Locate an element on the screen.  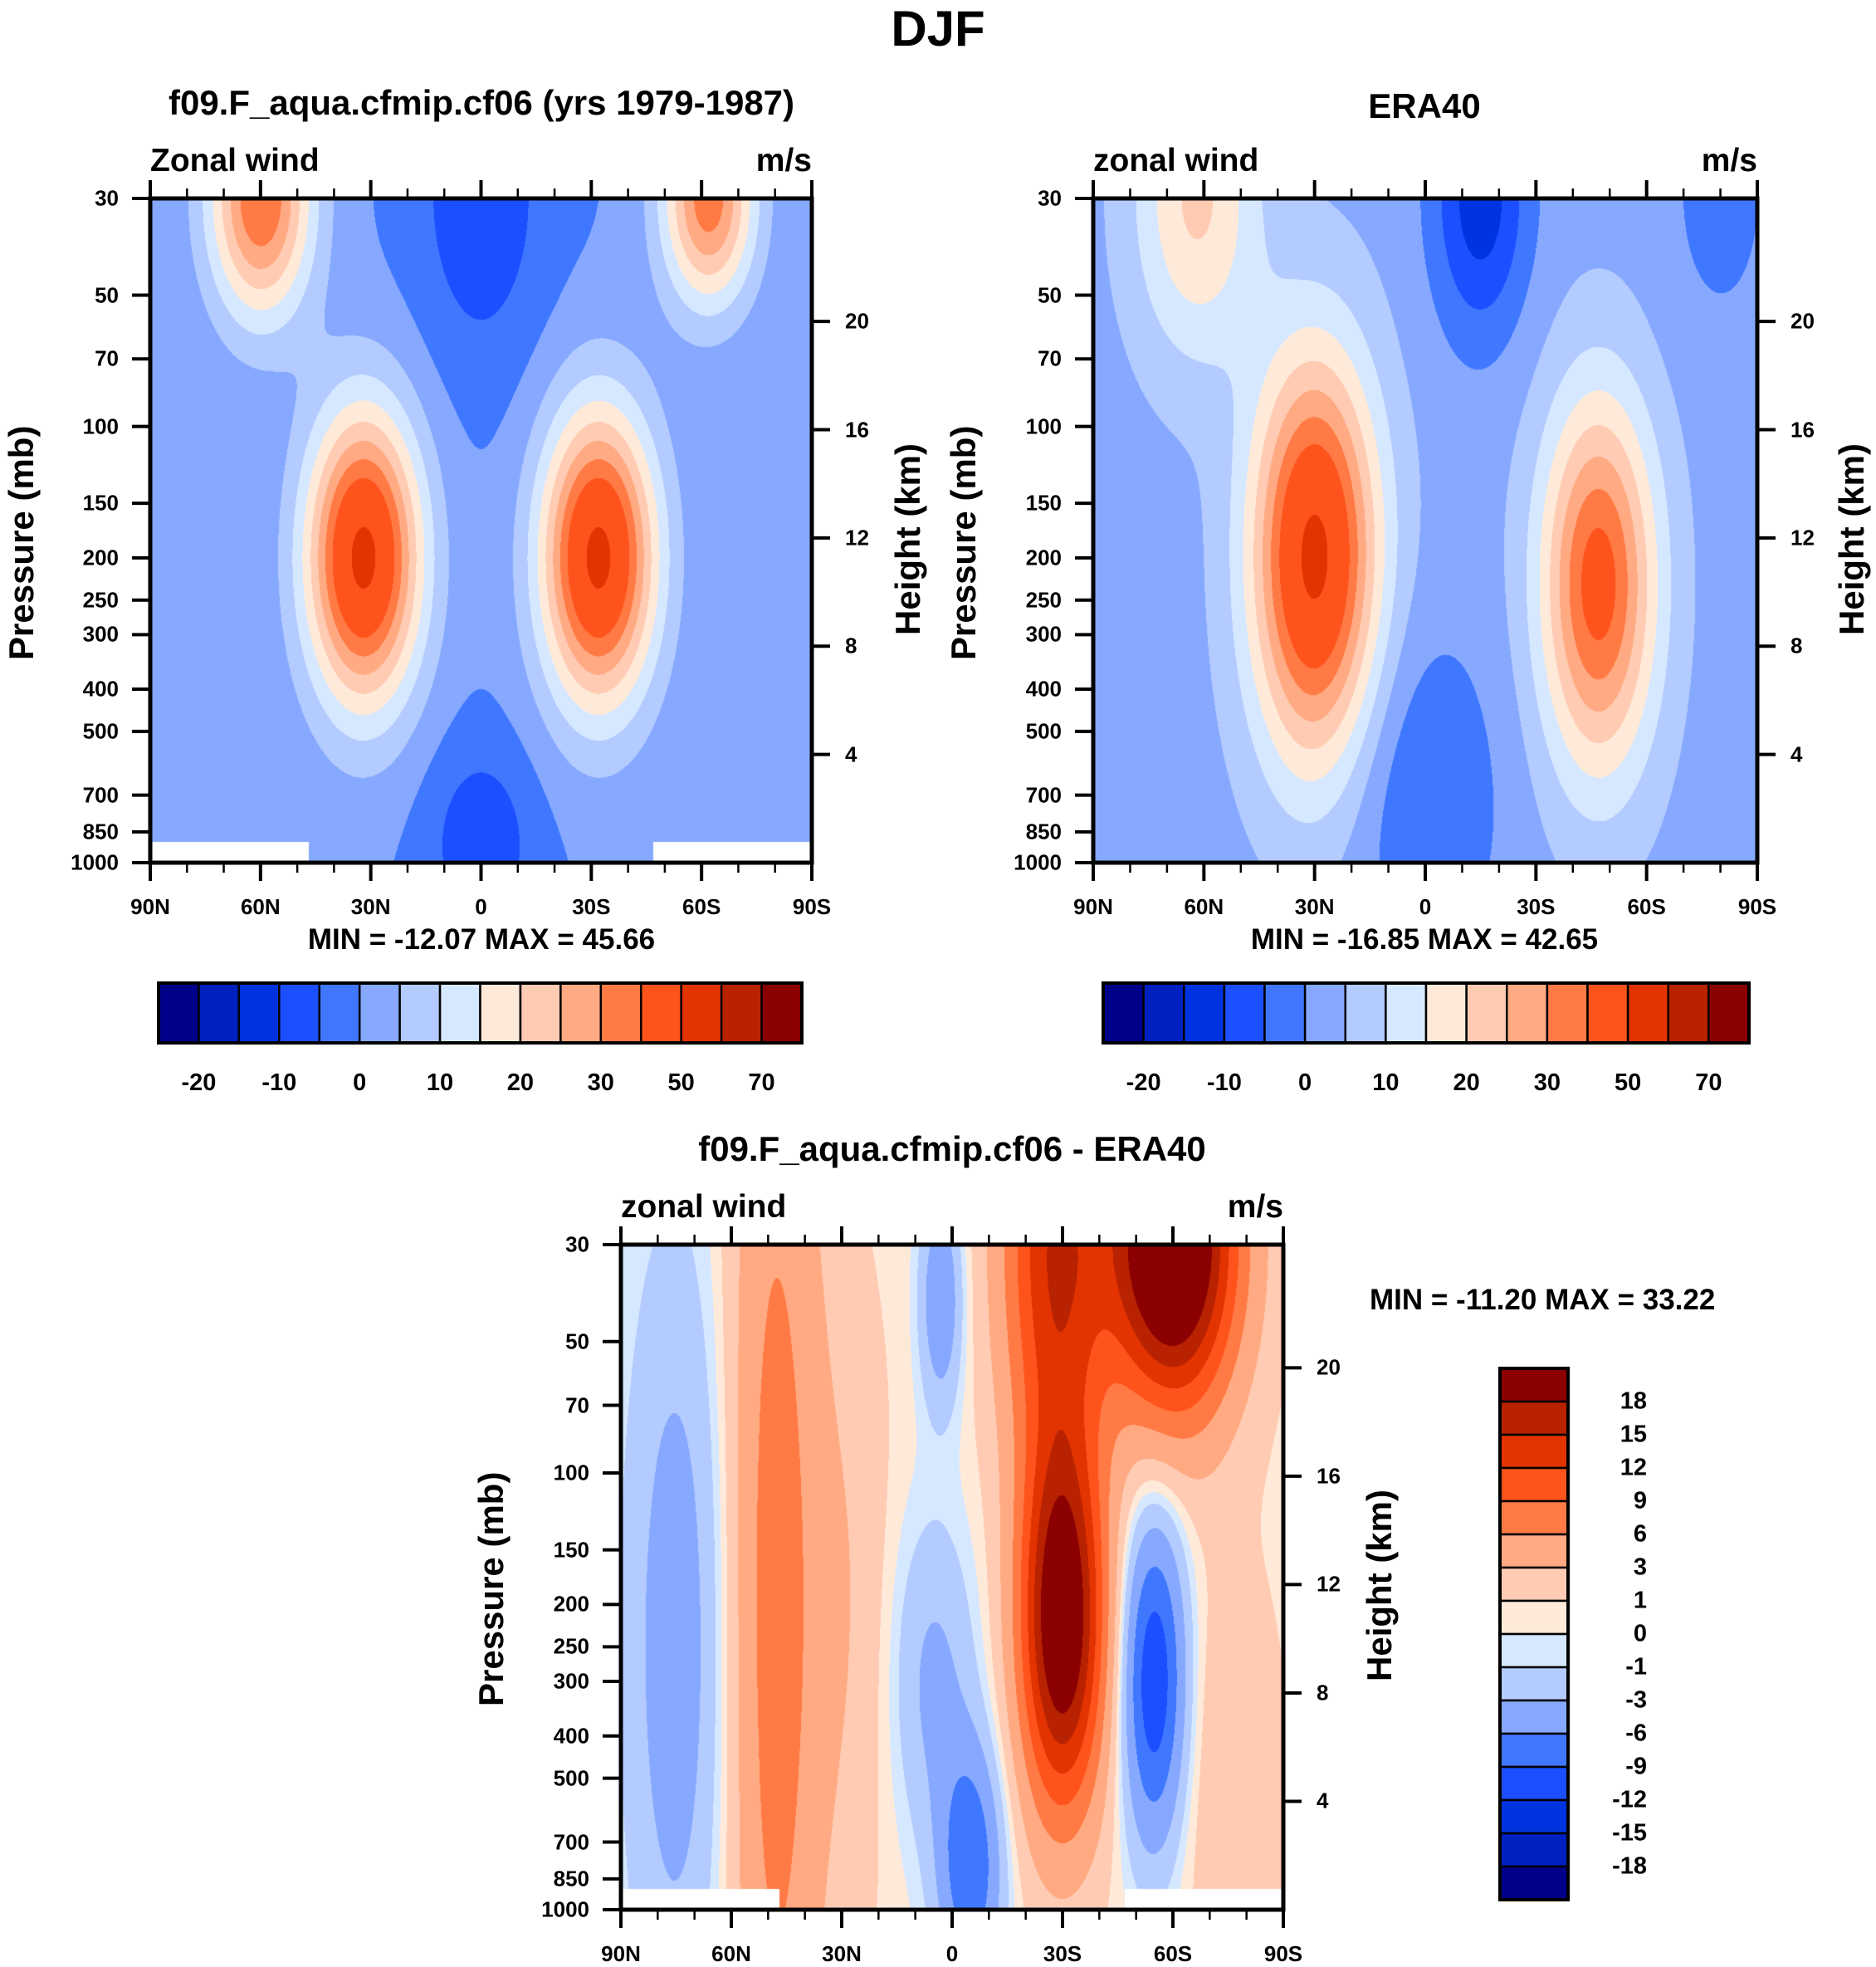
colorbar-label: 1 is located at coordinates (1640, 1600).